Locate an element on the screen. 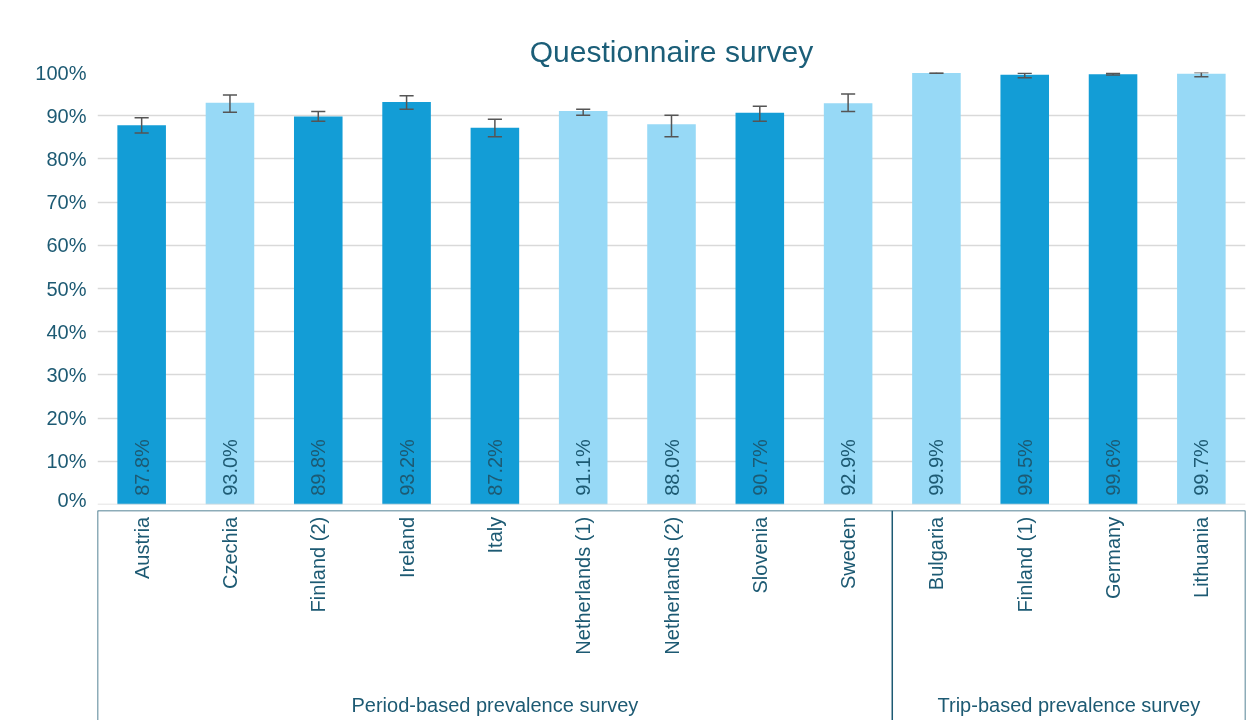 The height and width of the screenshot is (720, 1260). x-tick-label: Lithuania is located at coordinates (1201, 556).